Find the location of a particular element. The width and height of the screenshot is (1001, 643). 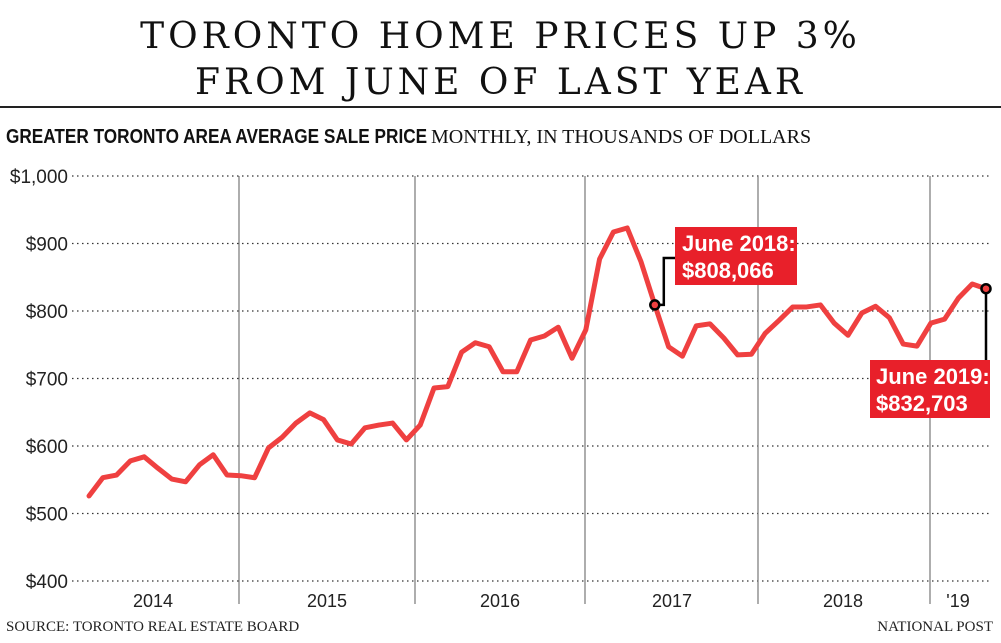

marker-june-2018 is located at coordinates (655, 305).